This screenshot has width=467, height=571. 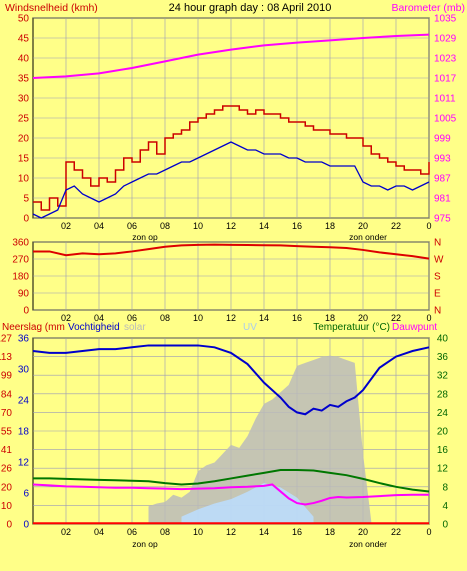 I want to click on temperature-line, so click(x=231, y=481).